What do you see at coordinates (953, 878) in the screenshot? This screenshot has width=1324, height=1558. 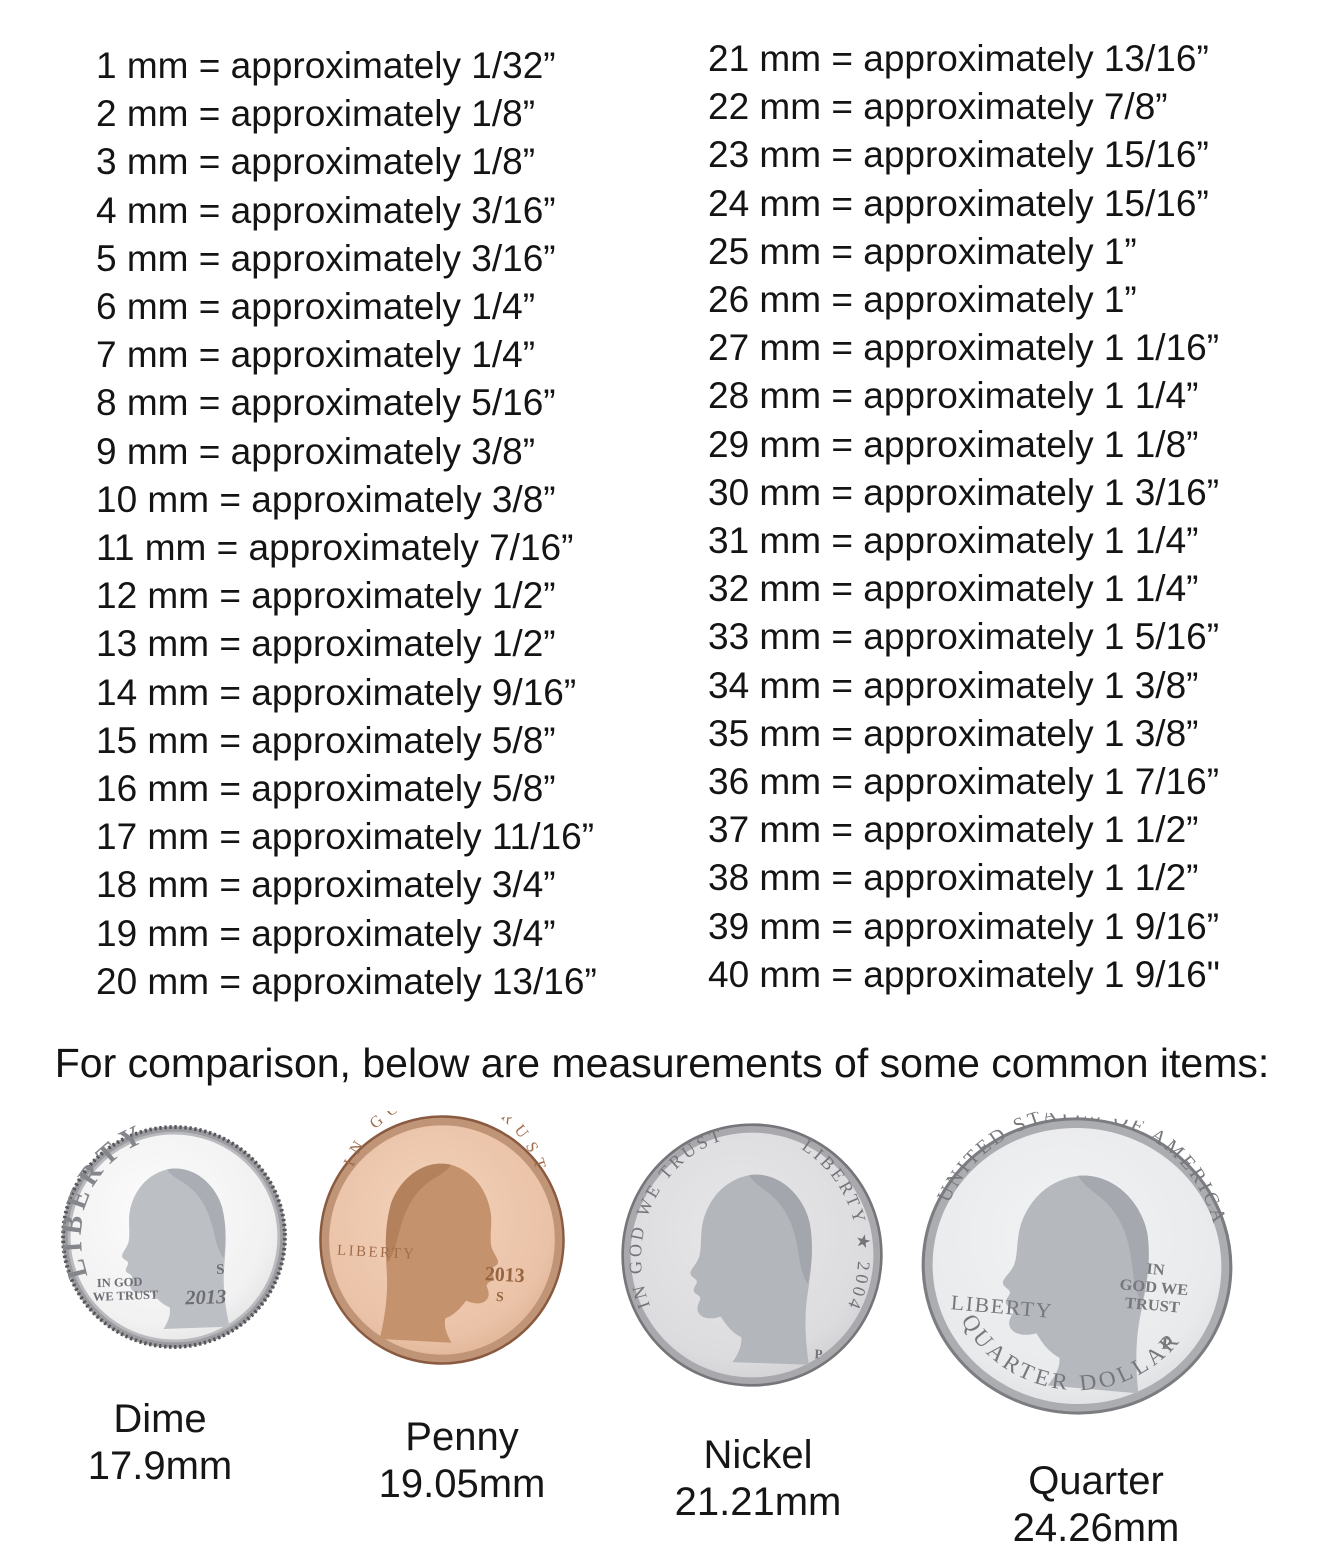 I see `conversion-row: 38 mm = approximately 1 1/2”` at bounding box center [953, 878].